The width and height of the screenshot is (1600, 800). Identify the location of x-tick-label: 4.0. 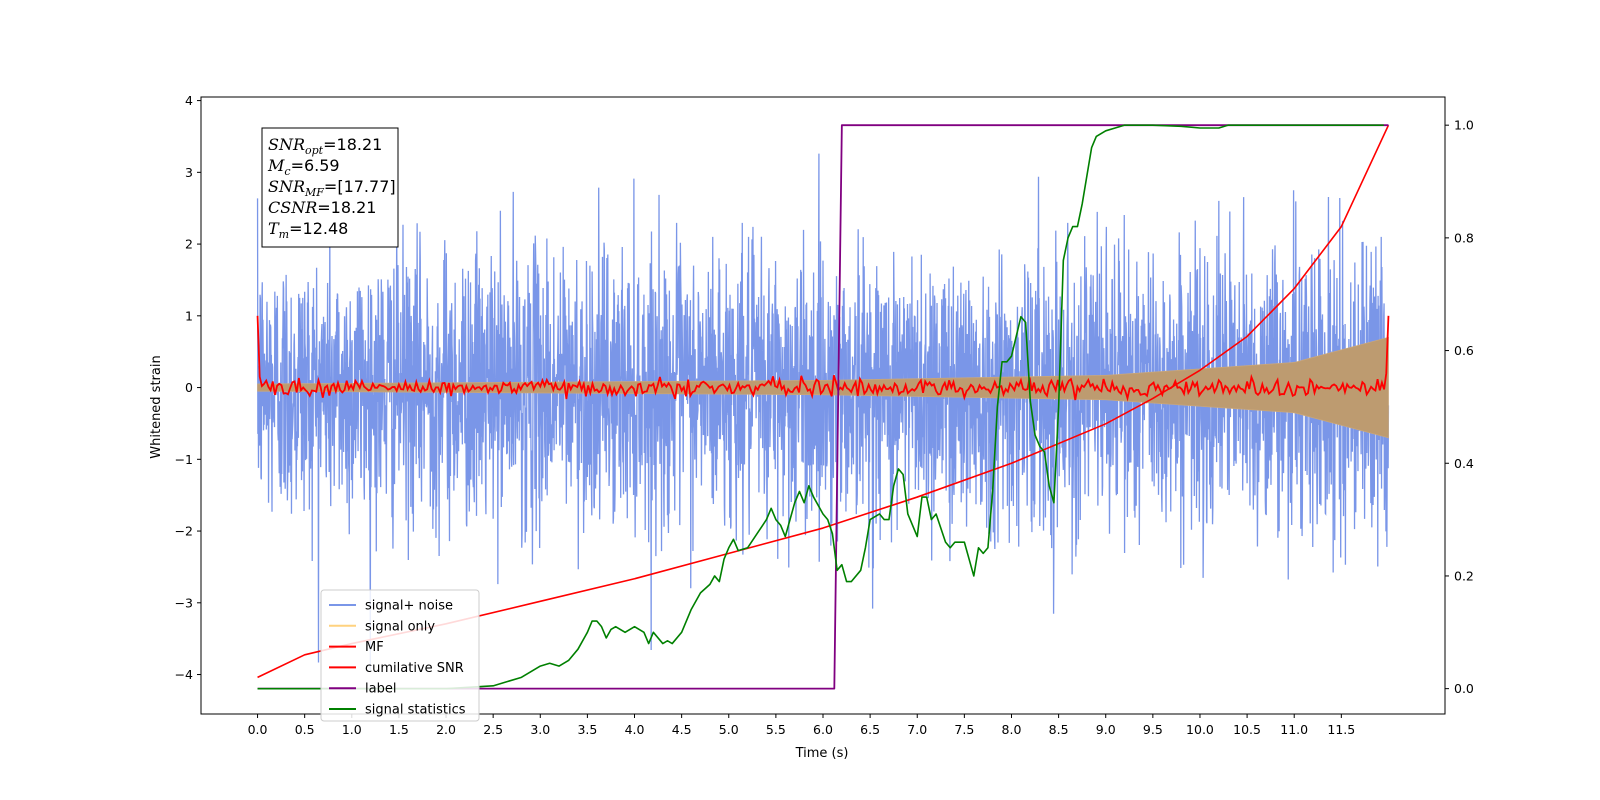
(635, 729).